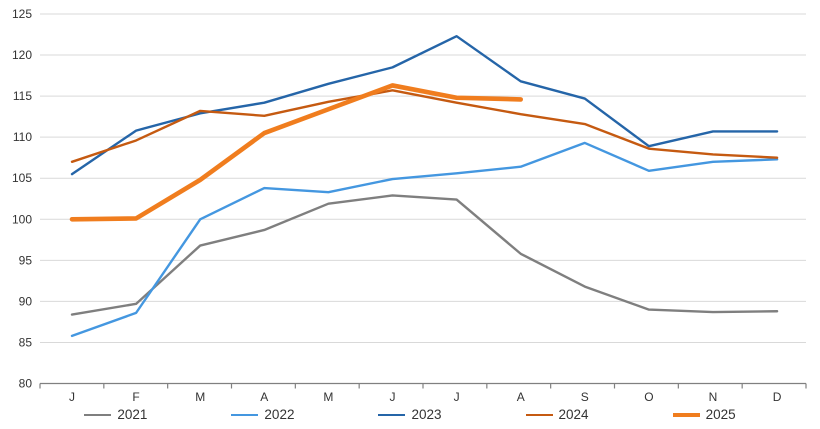 Image resolution: width=820 pixels, height=429 pixels. Describe the element at coordinates (777, 397) in the screenshot. I see `x-tick-label: D` at that location.